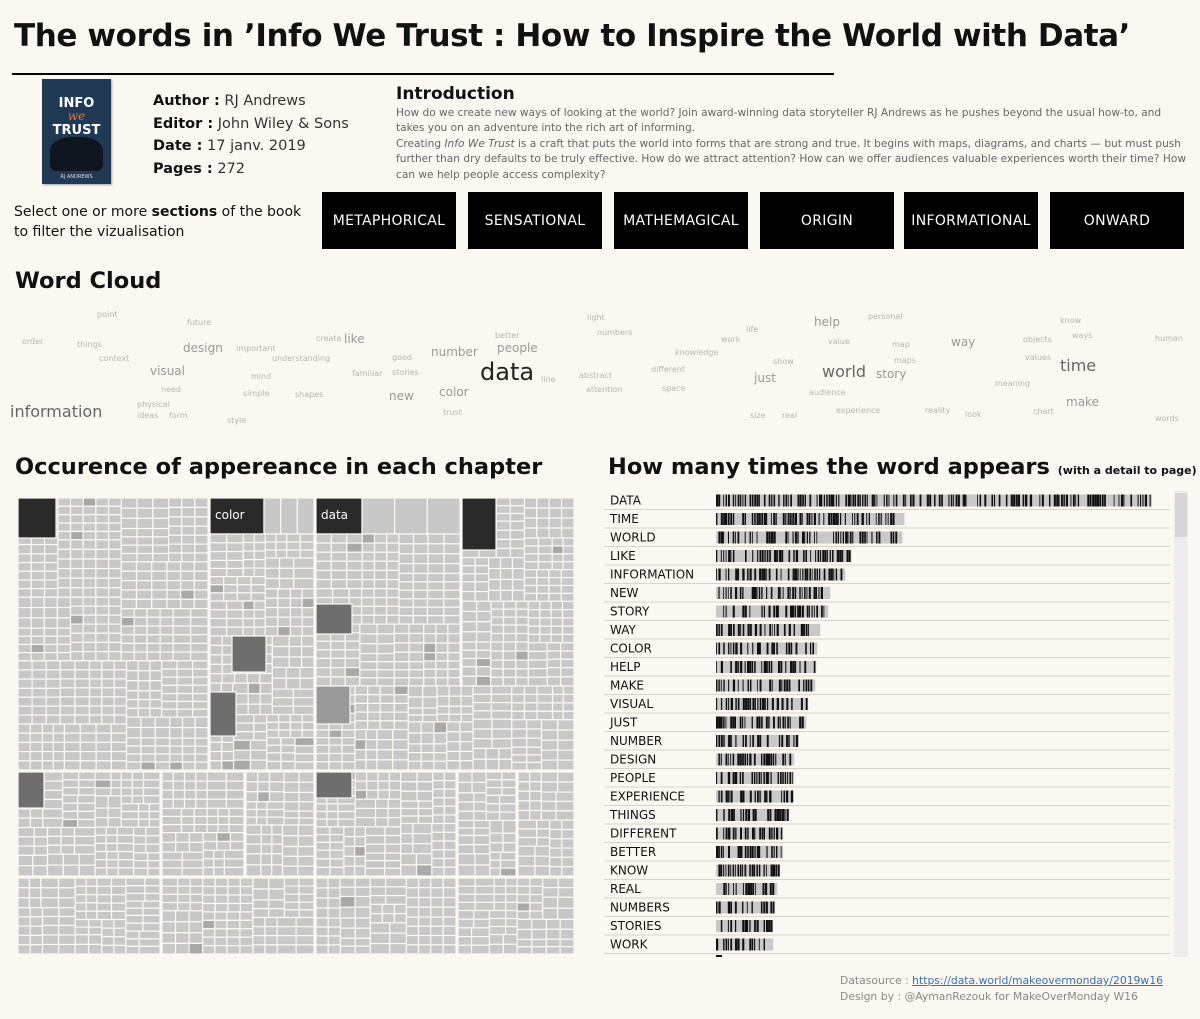 This screenshot has width=1200, height=1019. What do you see at coordinates (148, 415) in the screenshot?
I see `word-cloud-word: ideas` at bounding box center [148, 415].